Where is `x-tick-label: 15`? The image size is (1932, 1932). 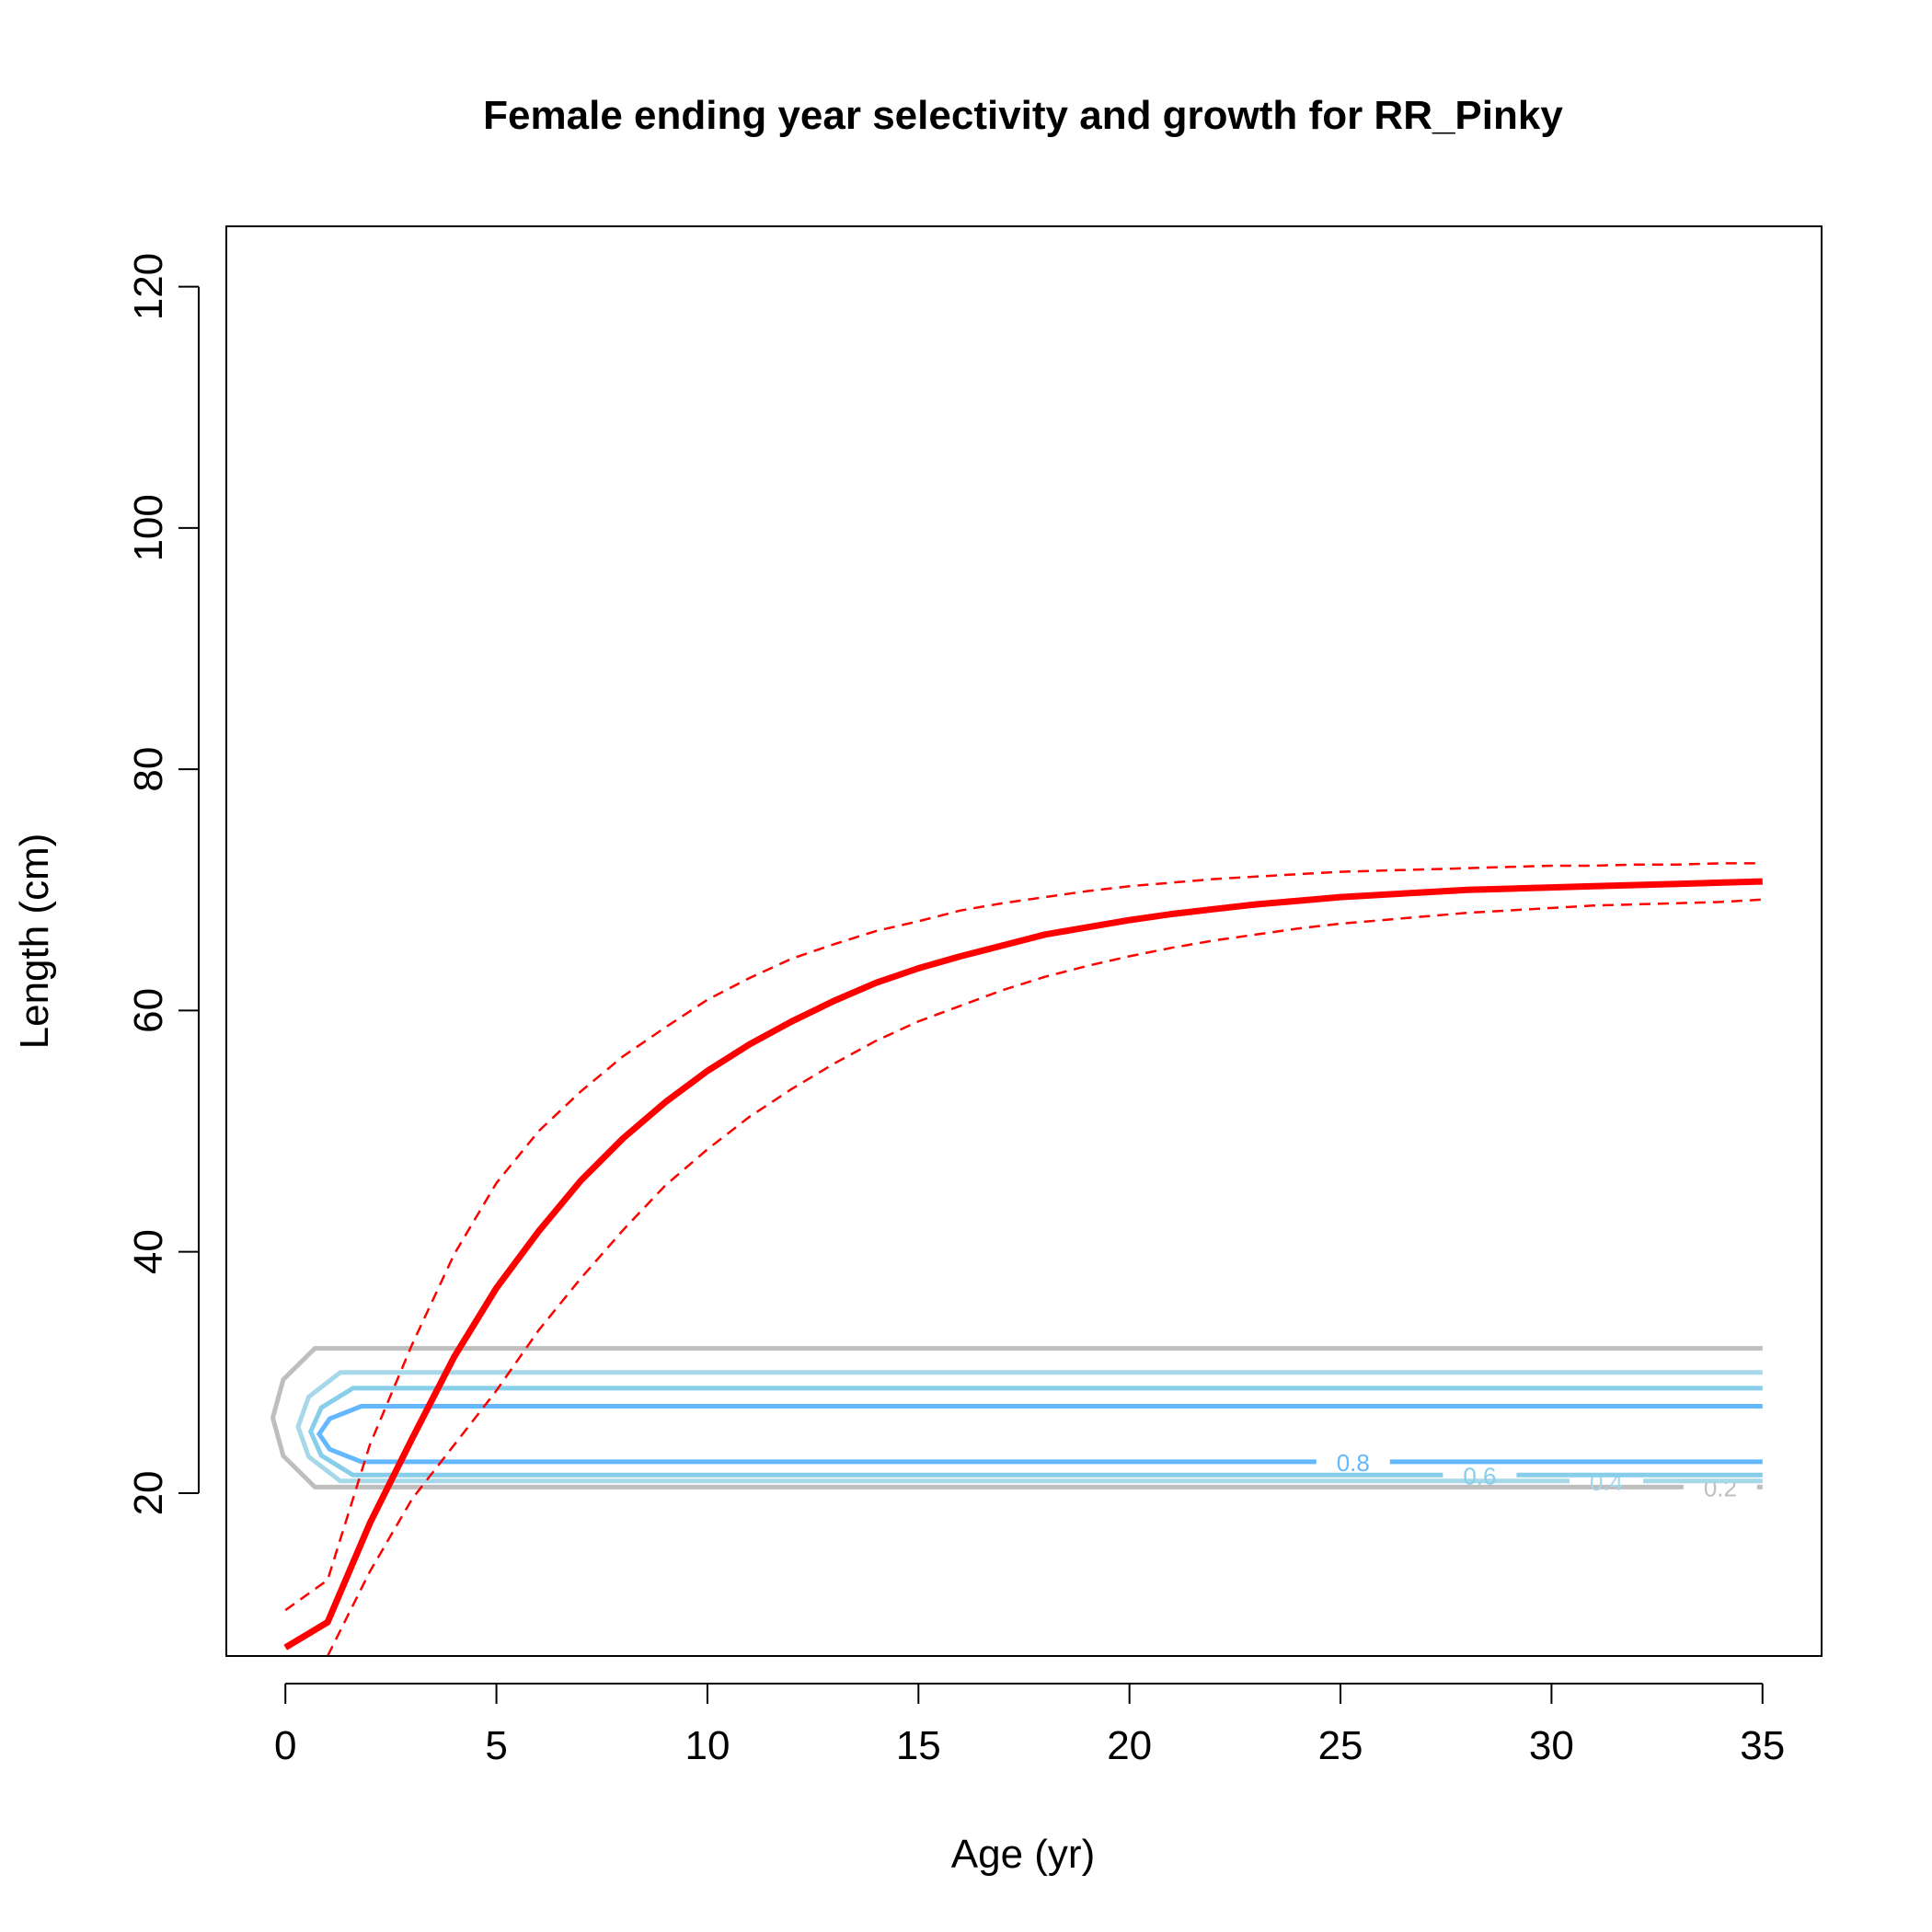
x-tick-label: 15 is located at coordinates (918, 1745).